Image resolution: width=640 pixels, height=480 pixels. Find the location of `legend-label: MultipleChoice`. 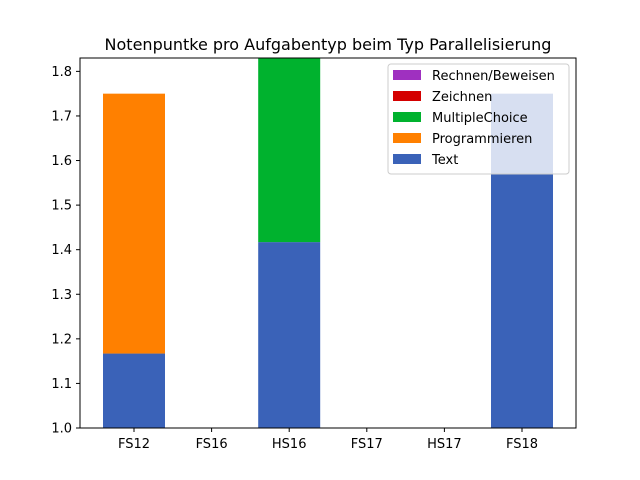

legend-label: MultipleChoice is located at coordinates (480, 118).